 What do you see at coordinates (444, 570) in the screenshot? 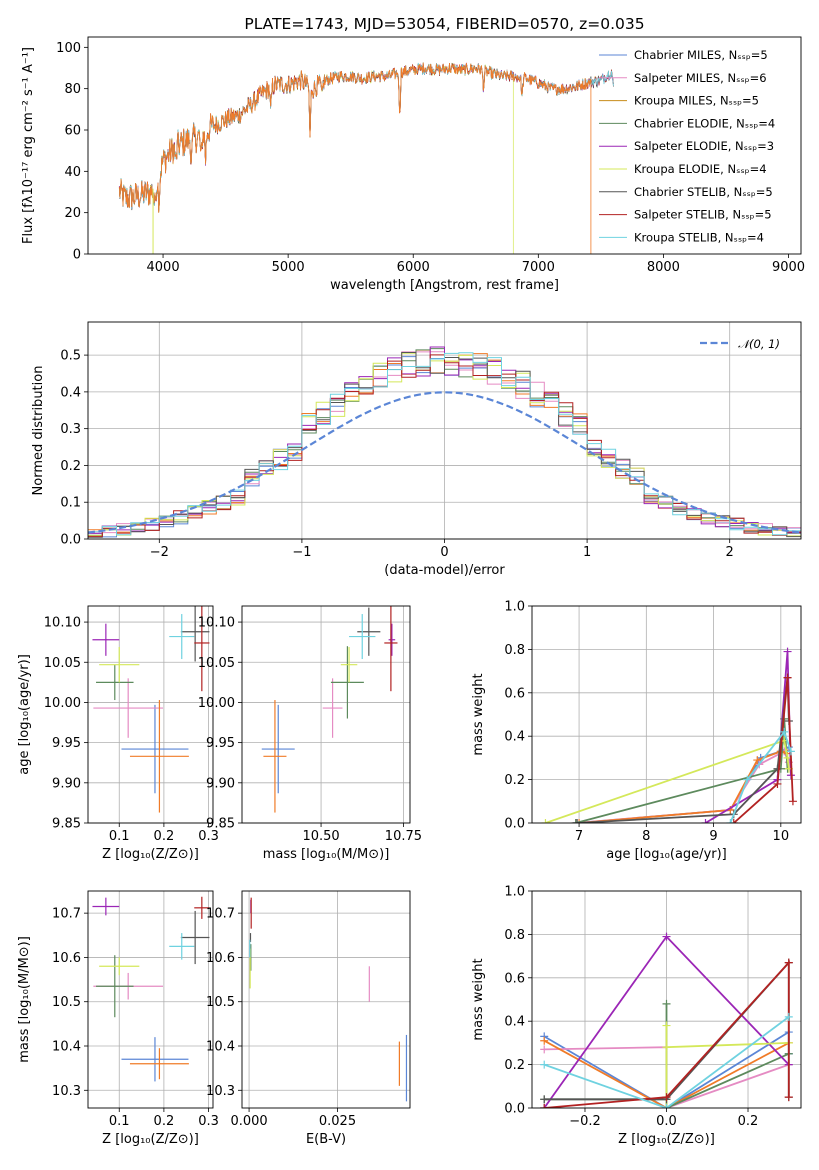
I see `x-axis-label: (data-model)/error` at bounding box center [444, 570].